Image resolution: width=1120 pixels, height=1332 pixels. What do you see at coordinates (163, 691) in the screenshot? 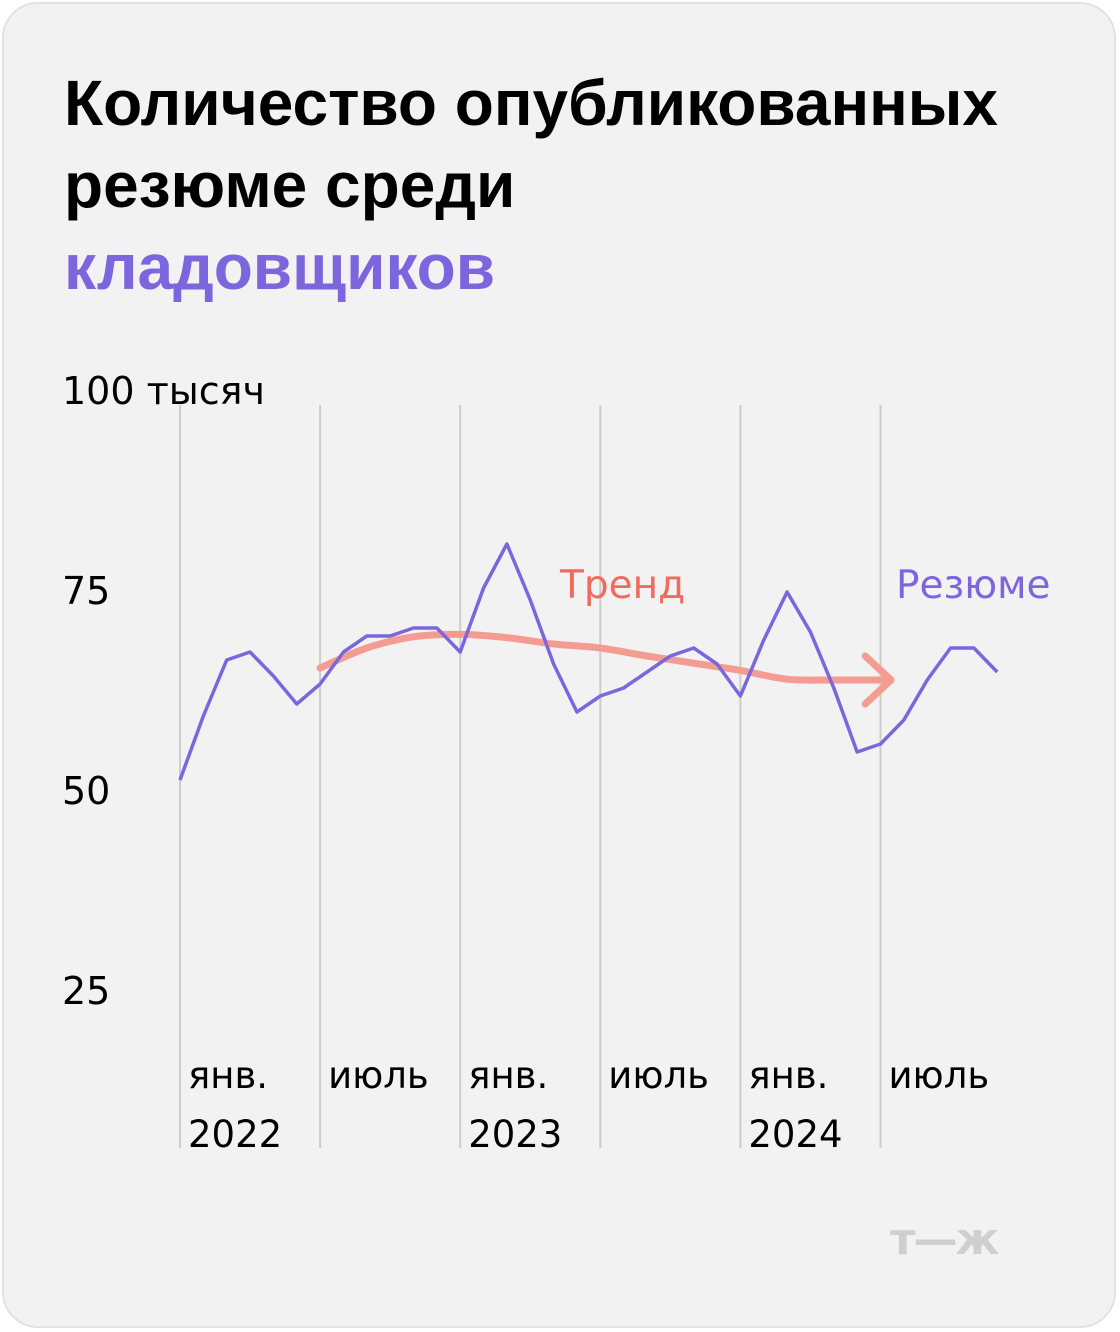
I see `y-axis-ticks: 100 тысяч 75 50 25` at bounding box center [163, 691].